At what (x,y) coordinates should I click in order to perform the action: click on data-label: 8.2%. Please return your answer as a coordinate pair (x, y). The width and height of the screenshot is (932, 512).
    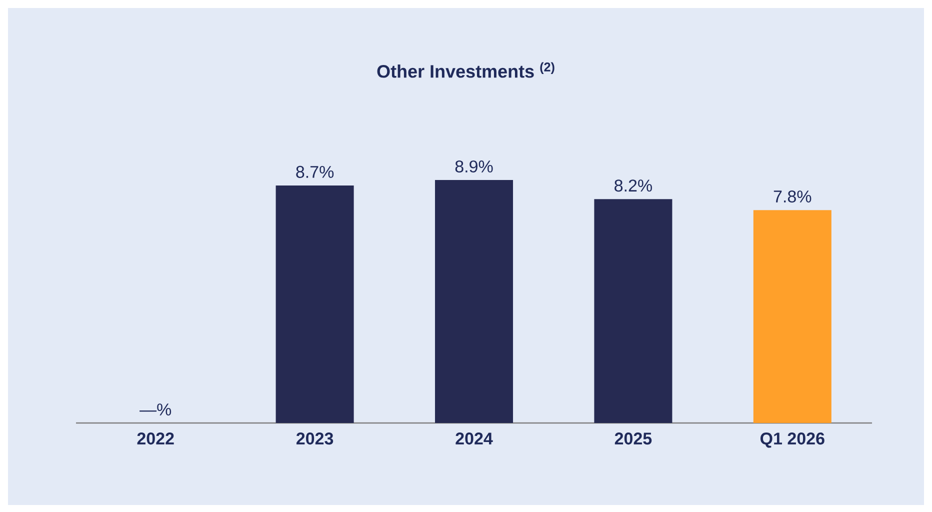
    Looking at the image, I should click on (633, 186).